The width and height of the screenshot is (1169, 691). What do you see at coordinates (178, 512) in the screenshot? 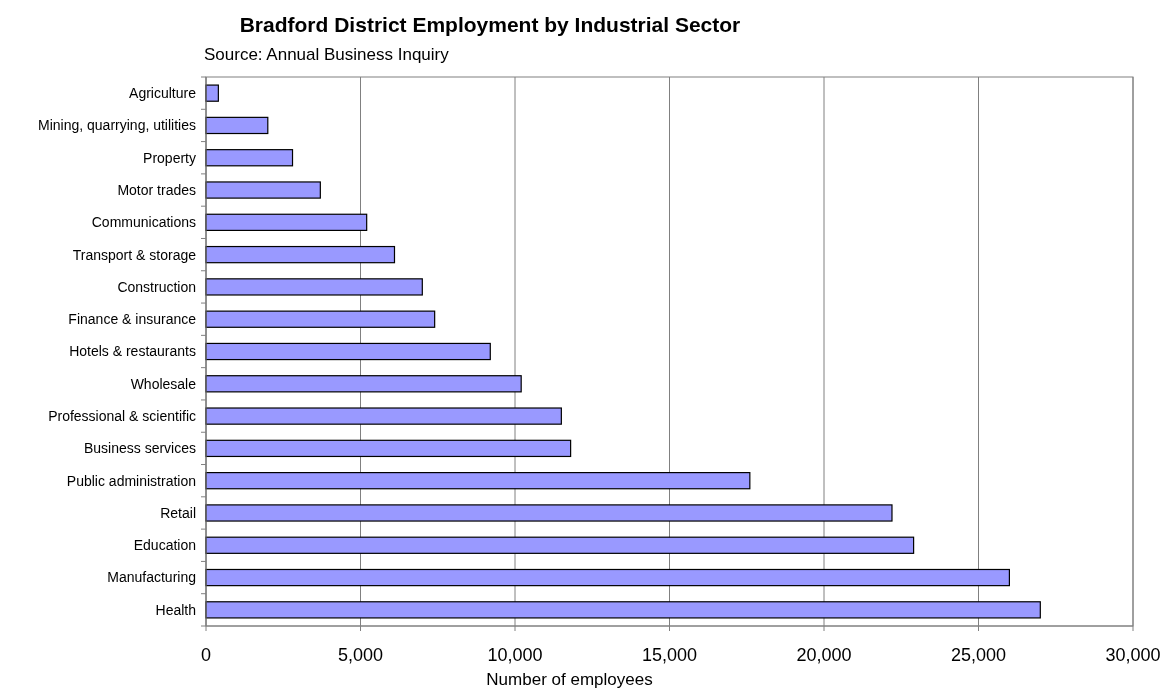
I see `y-tick-label: Retail` at bounding box center [178, 512].